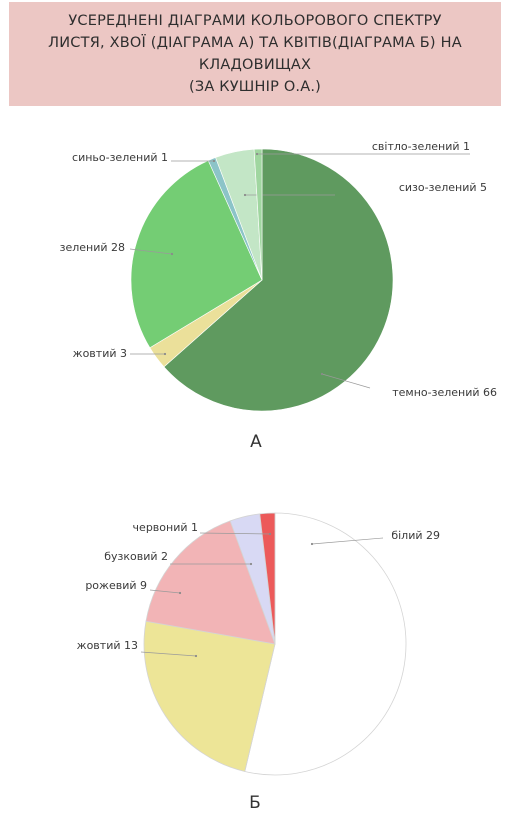 The height and width of the screenshot is (815, 510). I want to click on pie-b-leader-білий, so click(347, 541).